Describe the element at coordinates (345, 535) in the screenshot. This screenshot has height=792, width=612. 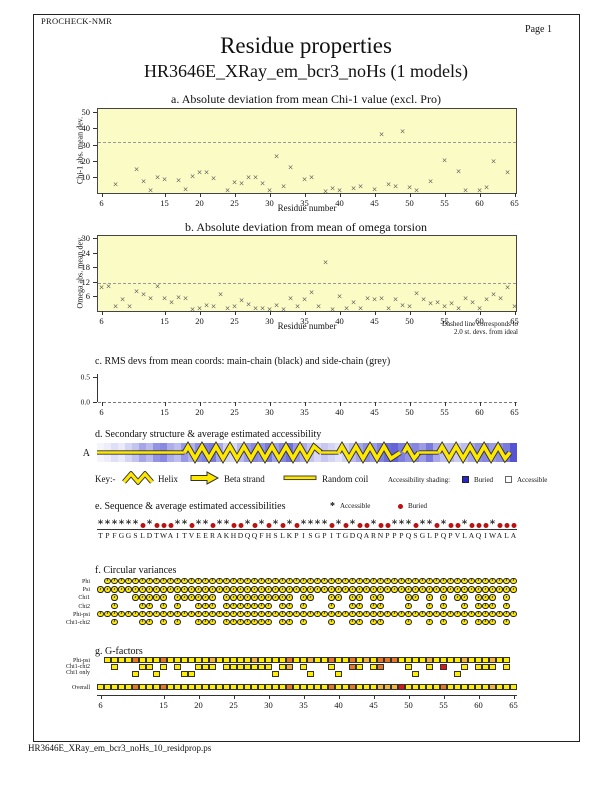
I see `sequence-letter: G` at that location.